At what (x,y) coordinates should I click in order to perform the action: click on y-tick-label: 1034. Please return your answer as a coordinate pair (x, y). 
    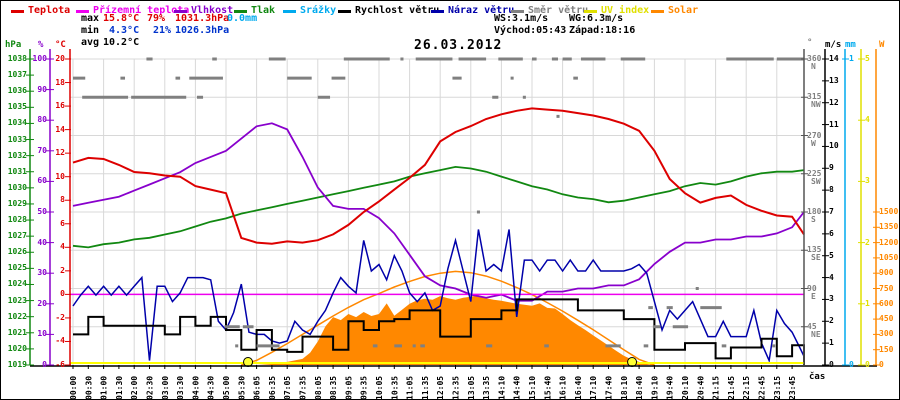
    Looking at the image, I should click on (17, 123).